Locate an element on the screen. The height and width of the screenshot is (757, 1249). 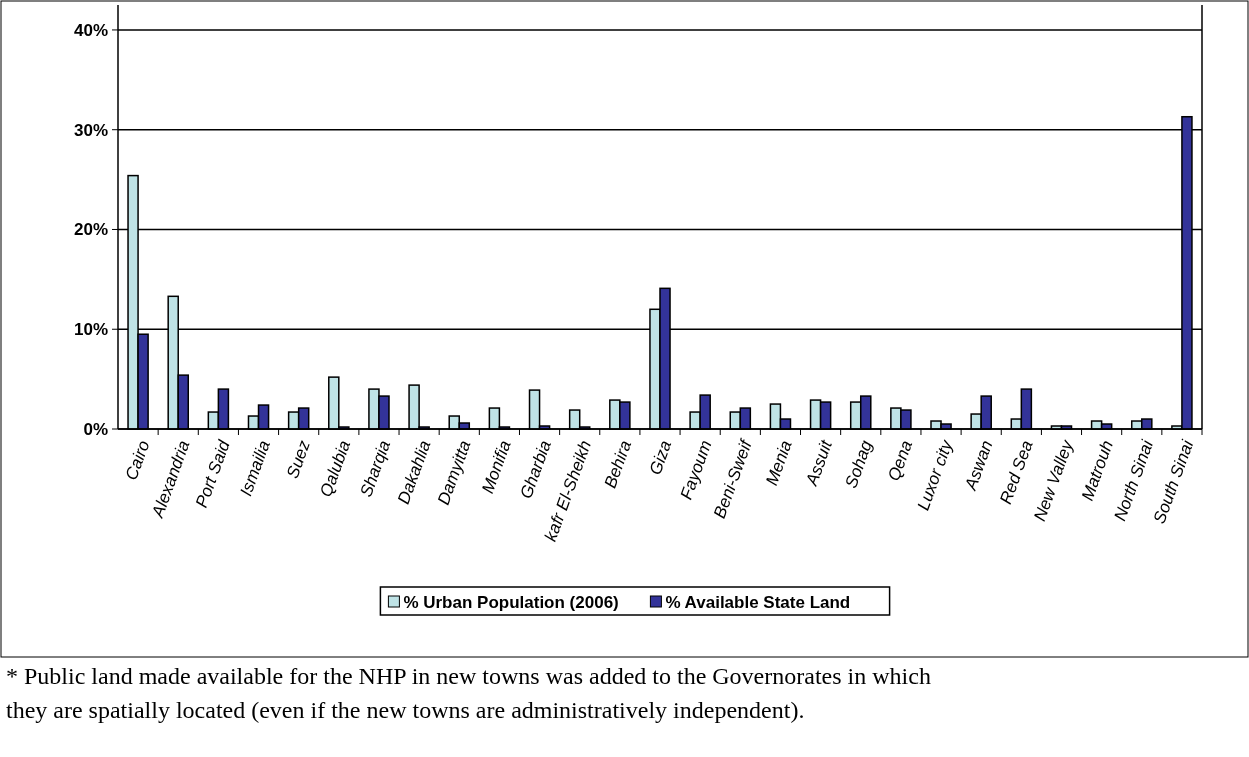
legend-label: % Urban Population (2006) is located at coordinates (511, 602).